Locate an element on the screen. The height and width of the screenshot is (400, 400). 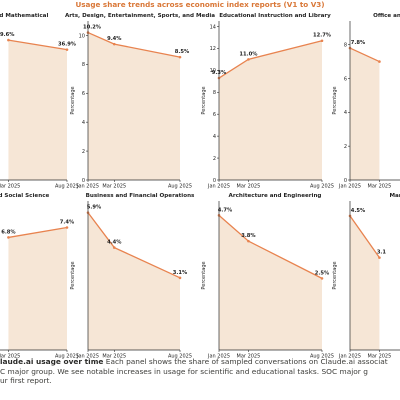
panel-title: Architecture and Engineering is located at coordinates (275, 196).